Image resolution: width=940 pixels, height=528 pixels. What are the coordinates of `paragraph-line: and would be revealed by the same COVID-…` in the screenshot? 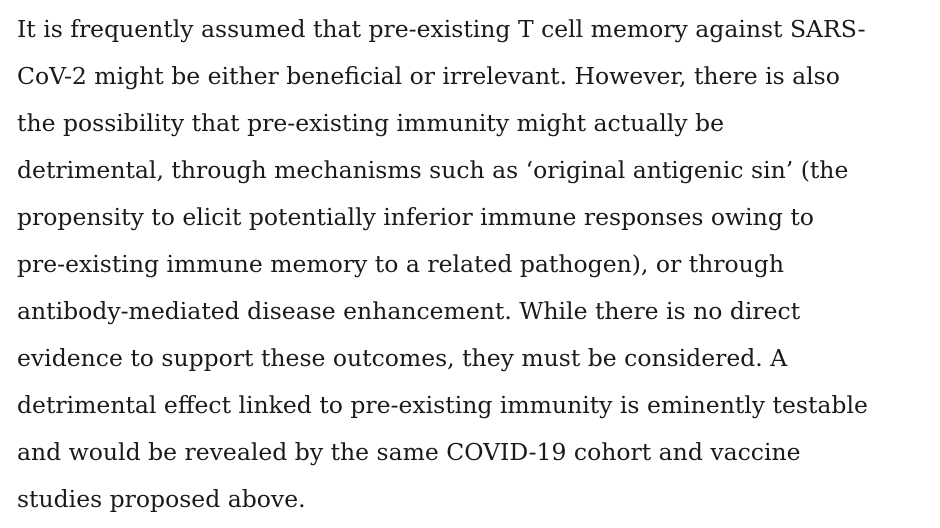 It's located at (409, 452).